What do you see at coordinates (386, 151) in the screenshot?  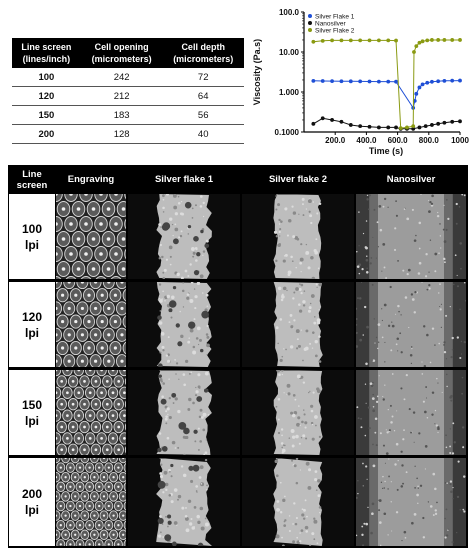 I see `x-axis-label: Time (s)` at bounding box center [386, 151].